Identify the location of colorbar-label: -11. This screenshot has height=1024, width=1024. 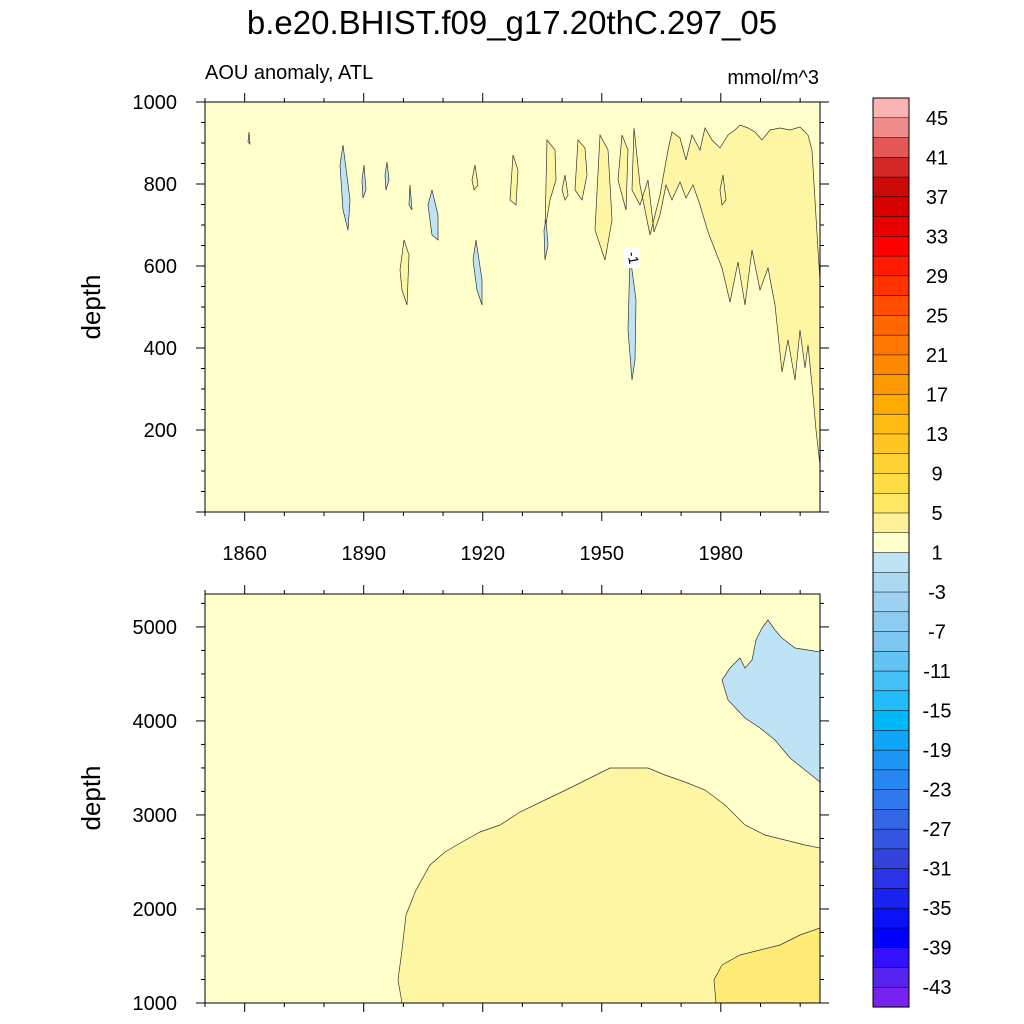
(936, 672).